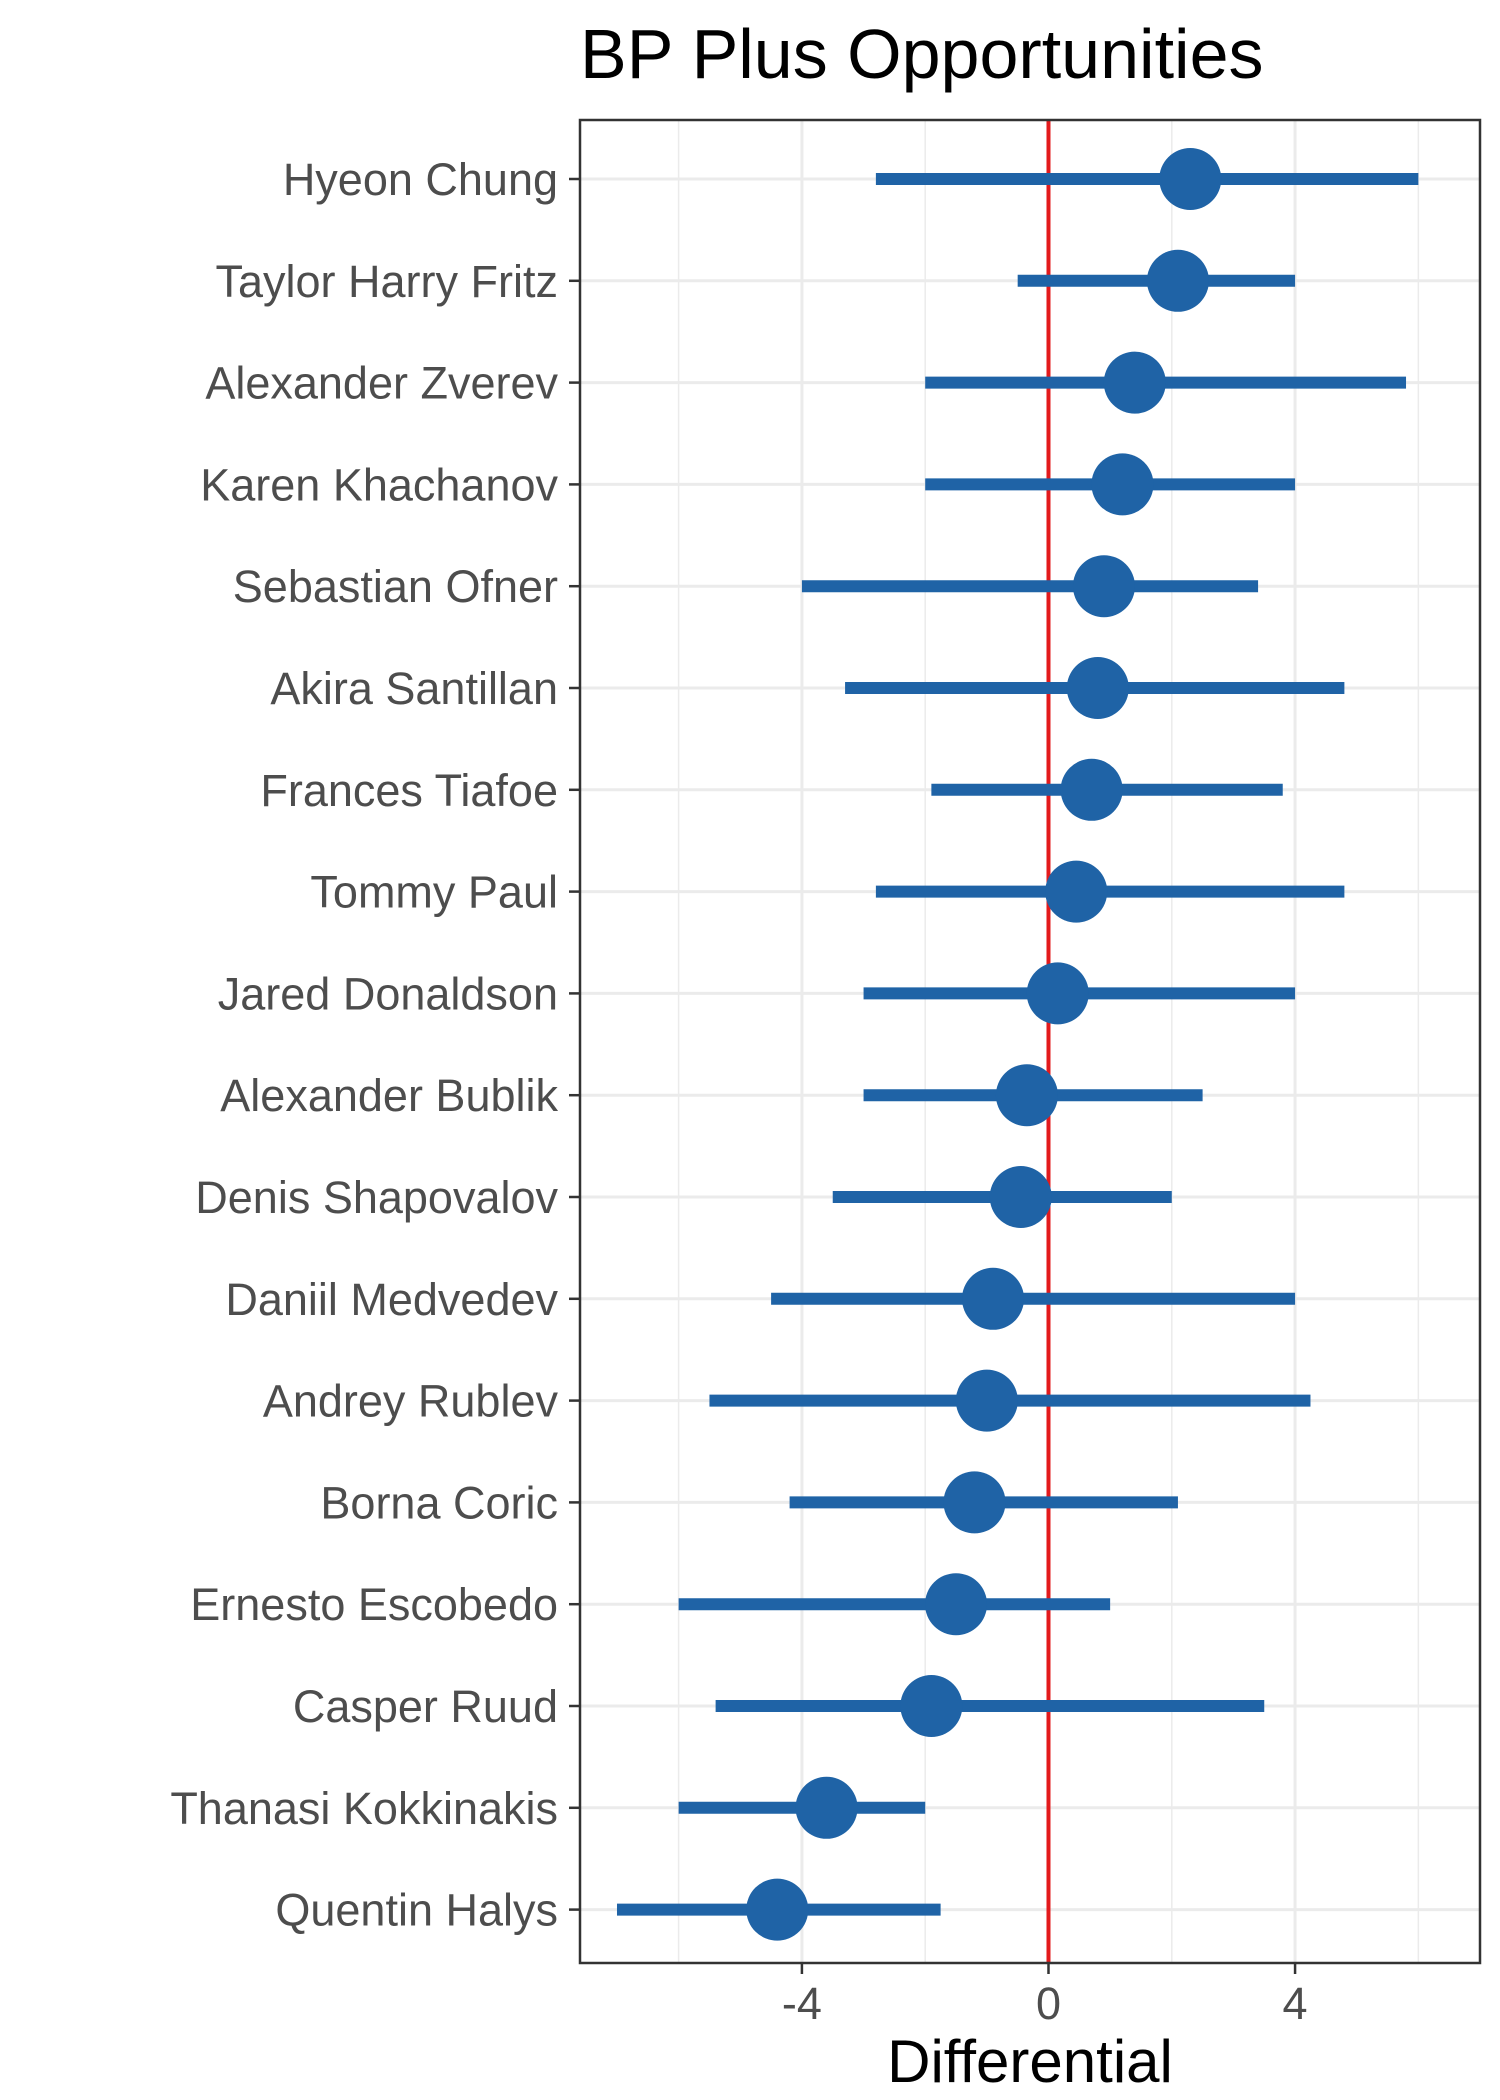 The height and width of the screenshot is (2100, 1500). Describe the element at coordinates (409, 790) in the screenshot. I see `y-tick-label: Frances Tiafoe` at that location.